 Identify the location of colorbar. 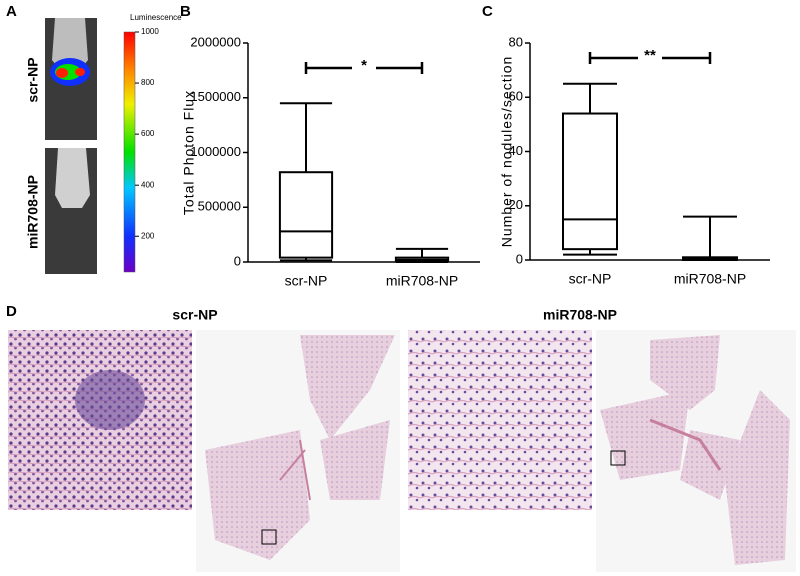
(129, 152).